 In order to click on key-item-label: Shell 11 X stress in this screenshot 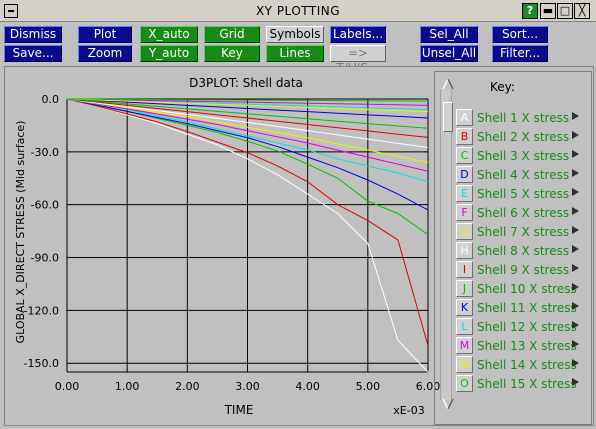, I will do `click(527, 308)`.